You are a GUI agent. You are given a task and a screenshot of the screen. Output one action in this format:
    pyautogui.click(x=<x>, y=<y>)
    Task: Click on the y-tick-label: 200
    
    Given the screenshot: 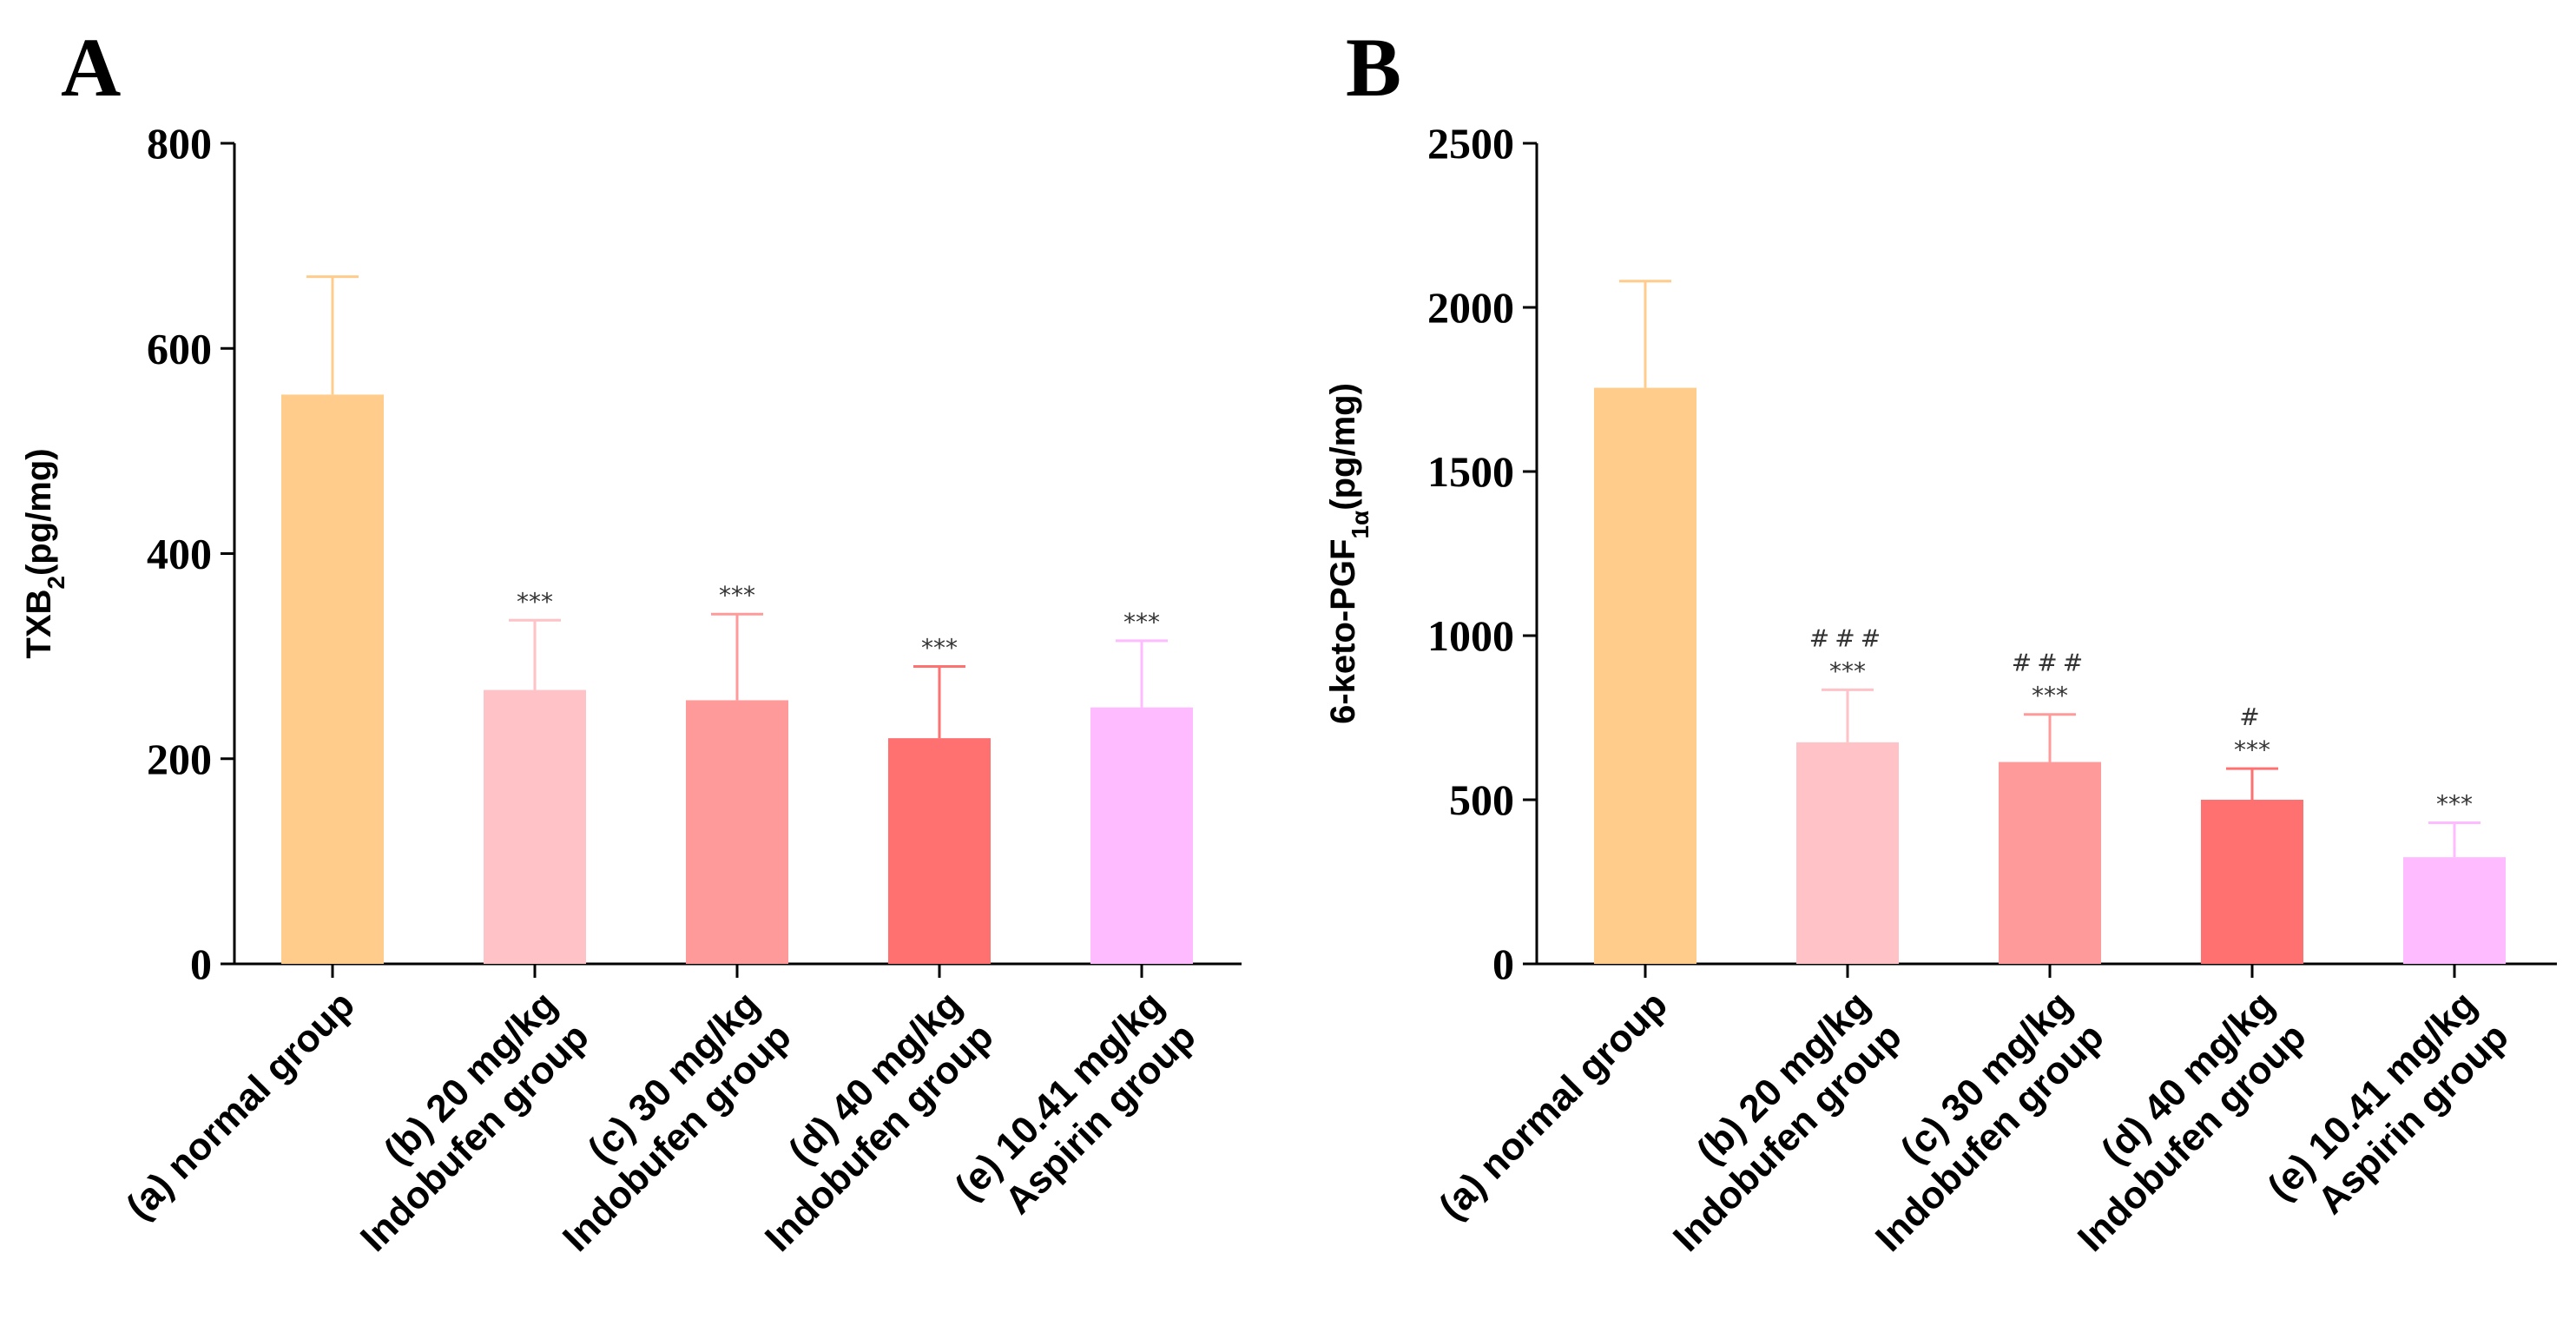 What is the action you would take?
    pyautogui.click(x=179, y=759)
    